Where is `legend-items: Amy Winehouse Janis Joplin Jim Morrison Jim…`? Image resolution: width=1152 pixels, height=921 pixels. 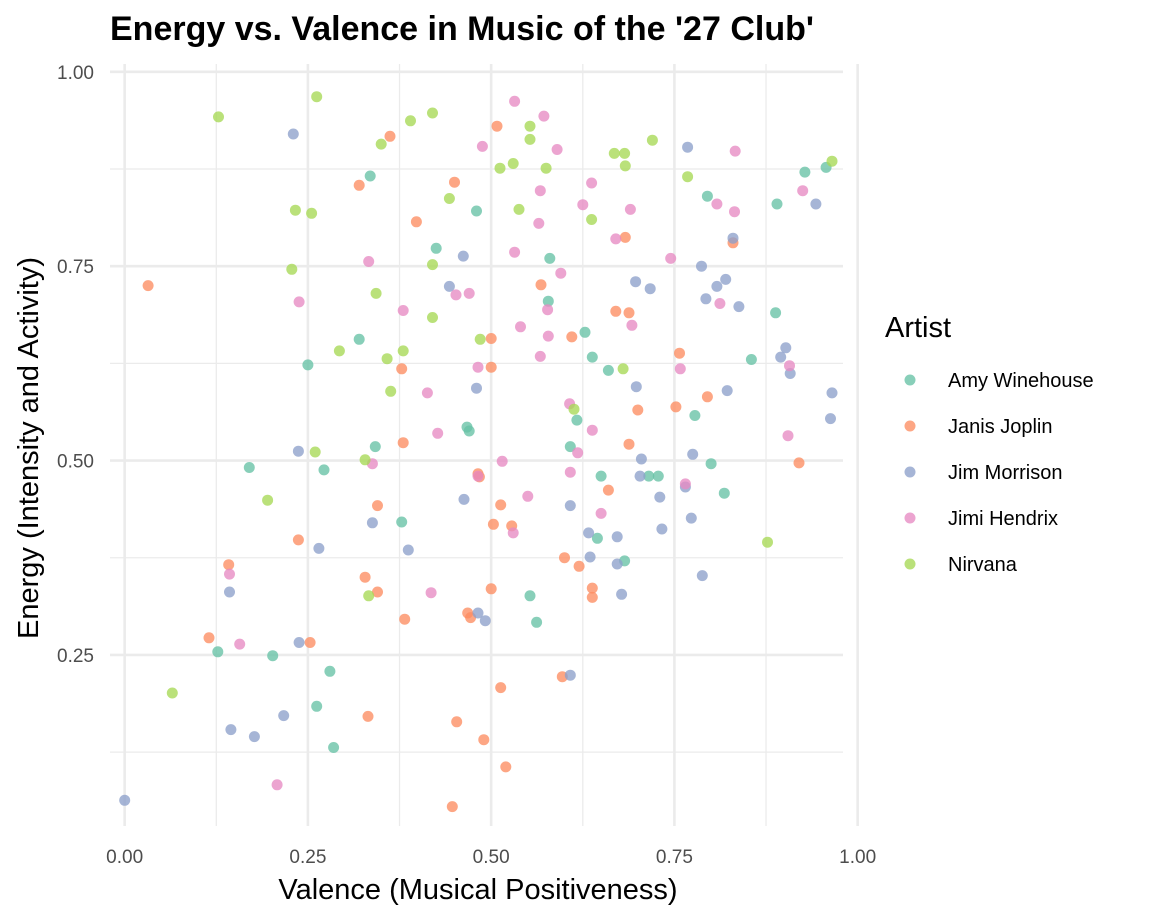
legend-items: Amy Winehouse Janis Joplin Jim Morrison Jim… is located at coordinates (999, 473).